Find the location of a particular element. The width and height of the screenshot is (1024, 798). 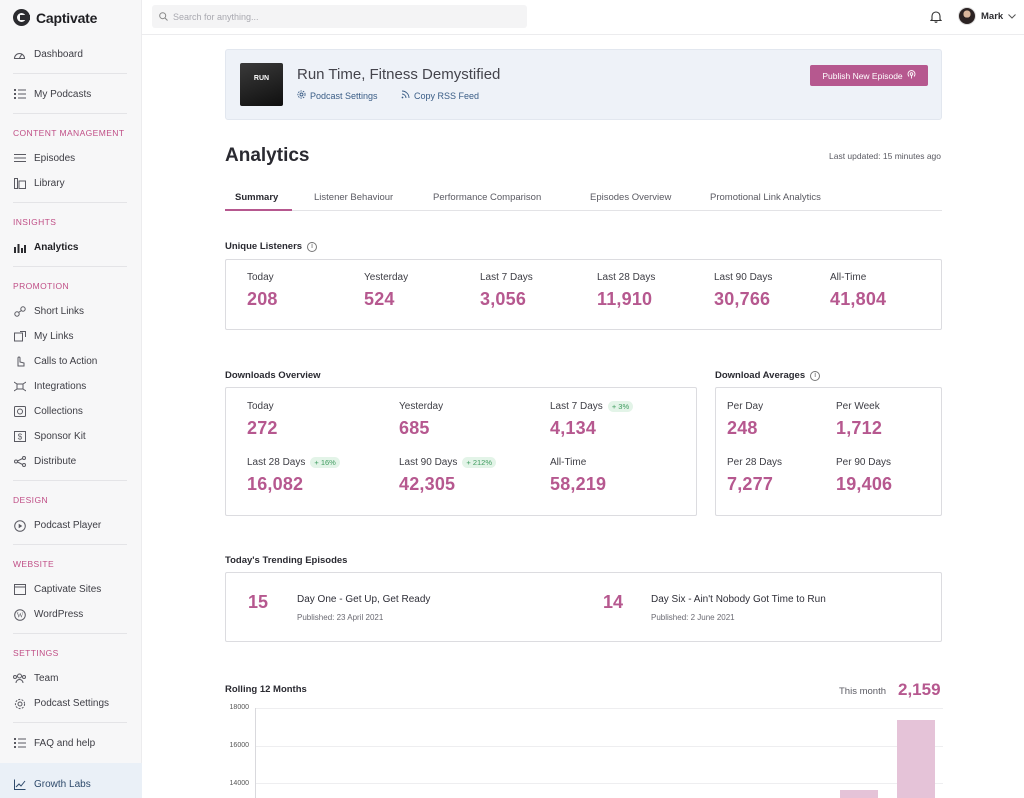

tab-listener-behaviour: Listener Behaviour is located at coordinates (354, 197).